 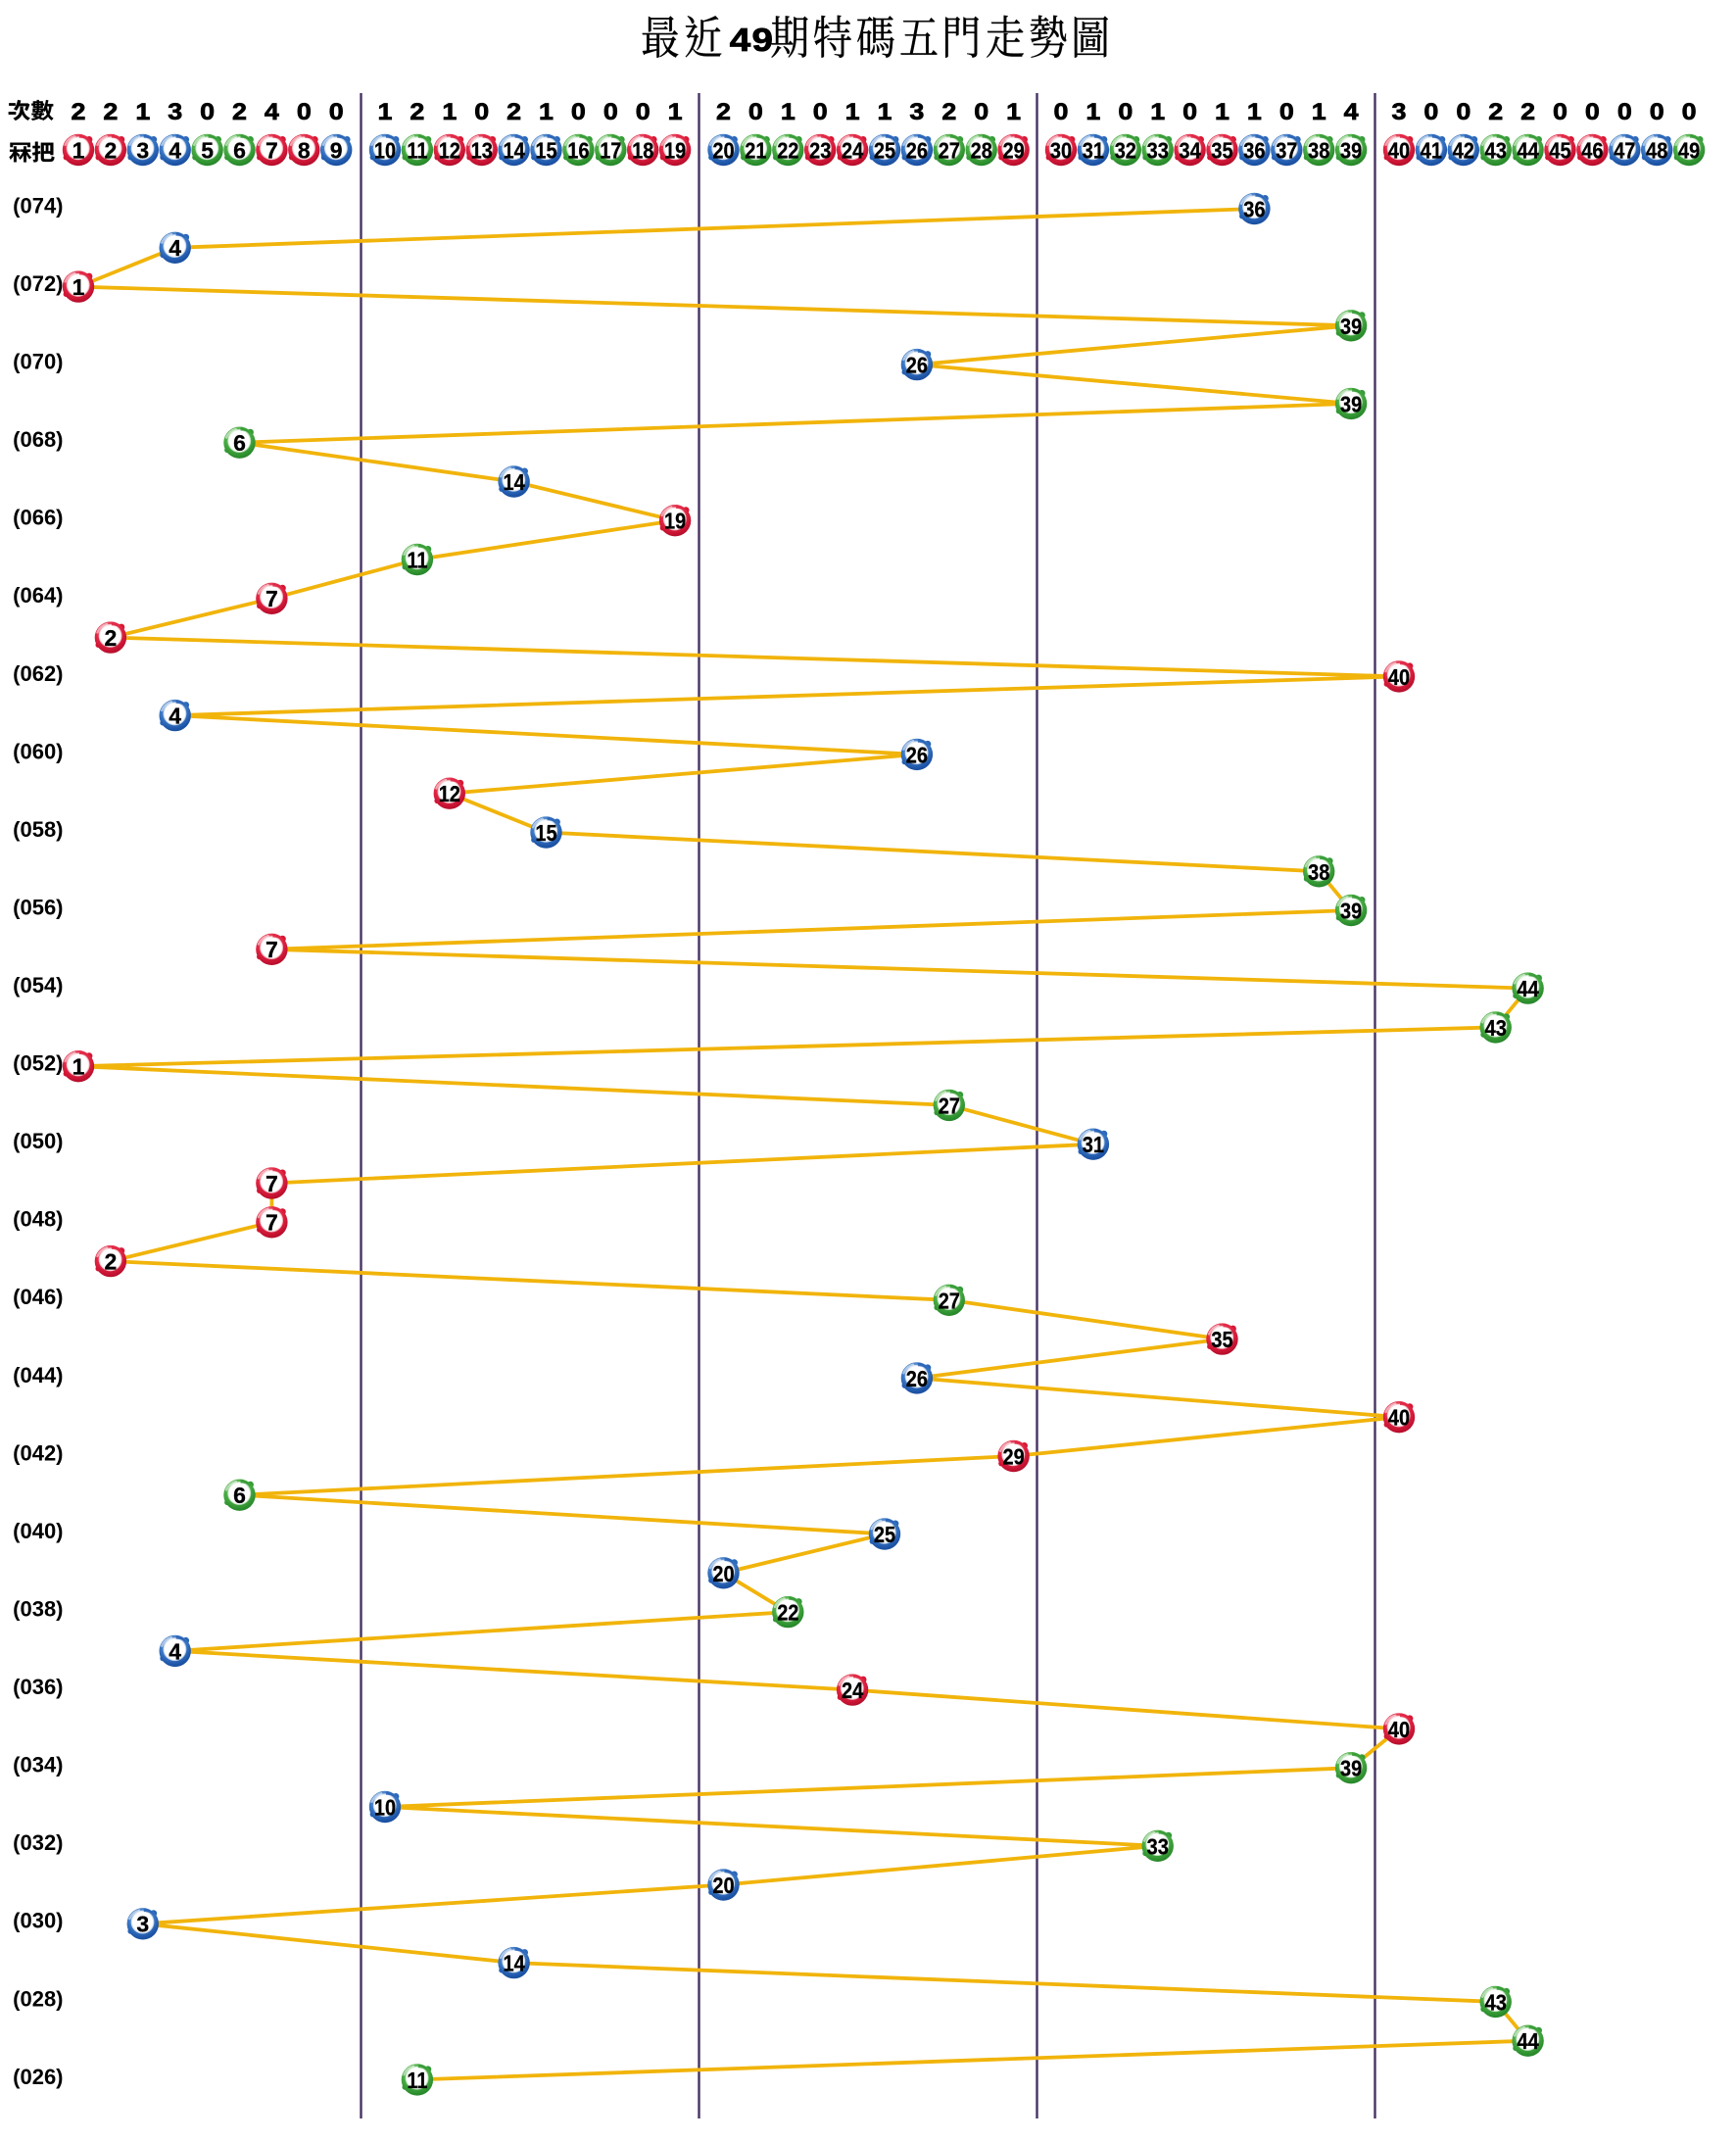 What do you see at coordinates (1286, 150) in the screenshot?
I see `svg-text: 37` at bounding box center [1286, 150].